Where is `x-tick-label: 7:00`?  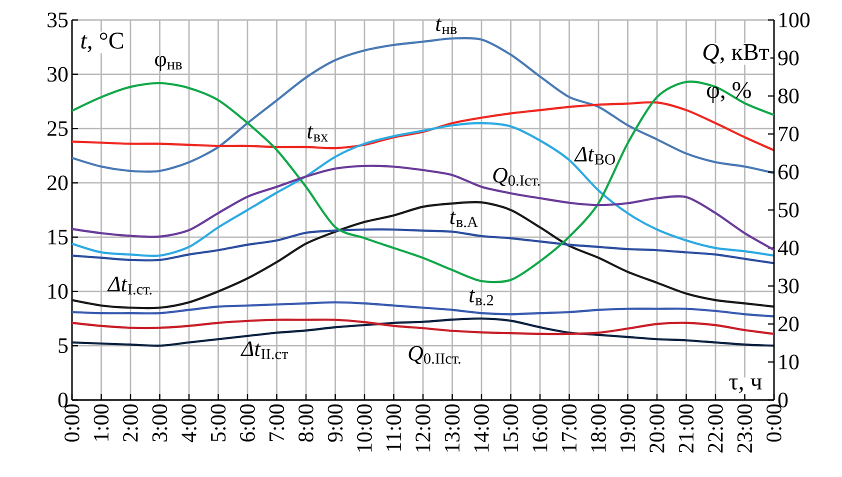 x-tick-label: 7:00 is located at coordinates (276, 423).